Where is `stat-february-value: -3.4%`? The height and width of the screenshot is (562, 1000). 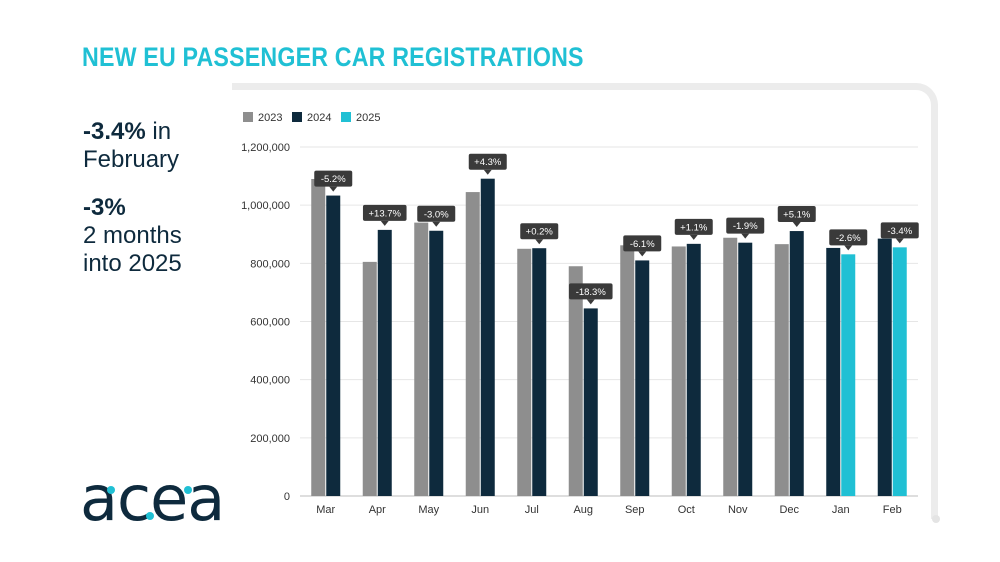
stat-february-value: -3.4% is located at coordinates (114, 131).